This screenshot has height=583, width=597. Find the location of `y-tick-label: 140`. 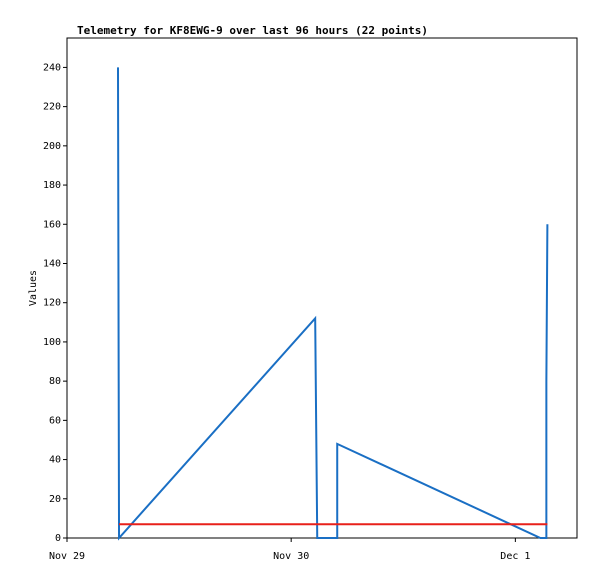

y-tick-label: 140 is located at coordinates (52, 263).